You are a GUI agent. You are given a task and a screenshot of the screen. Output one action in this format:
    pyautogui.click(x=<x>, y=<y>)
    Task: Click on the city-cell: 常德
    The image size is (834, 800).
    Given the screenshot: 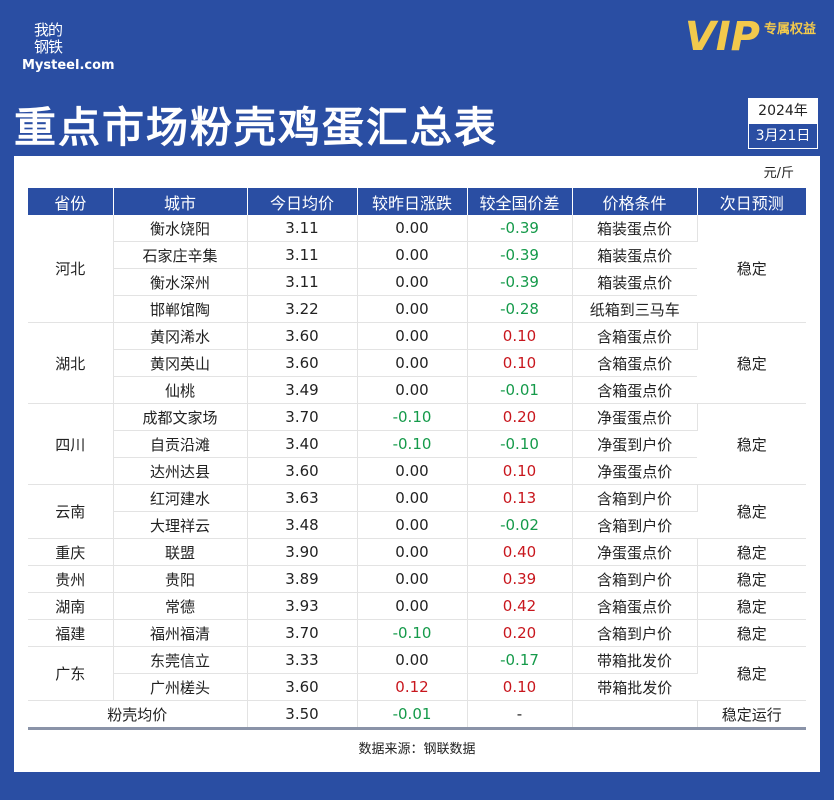 What is the action you would take?
    pyautogui.click(x=180, y=606)
    